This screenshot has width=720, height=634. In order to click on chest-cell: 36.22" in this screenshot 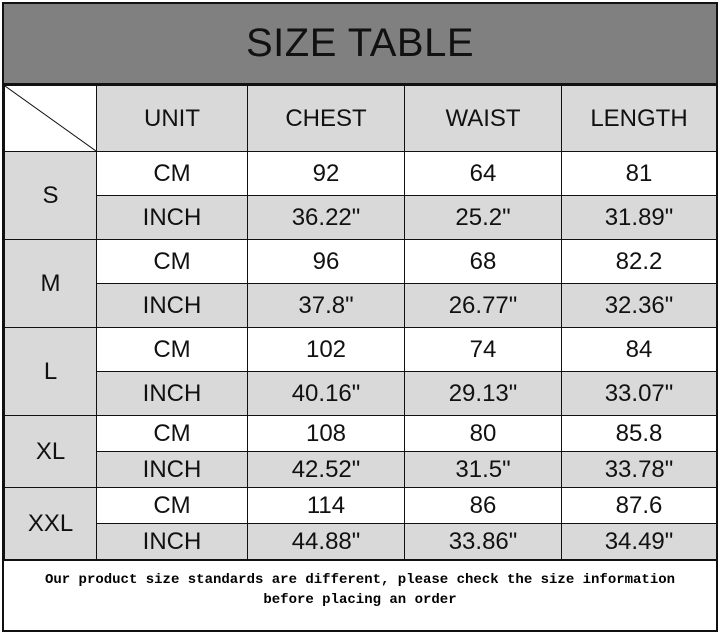, I will do `click(326, 217)`.